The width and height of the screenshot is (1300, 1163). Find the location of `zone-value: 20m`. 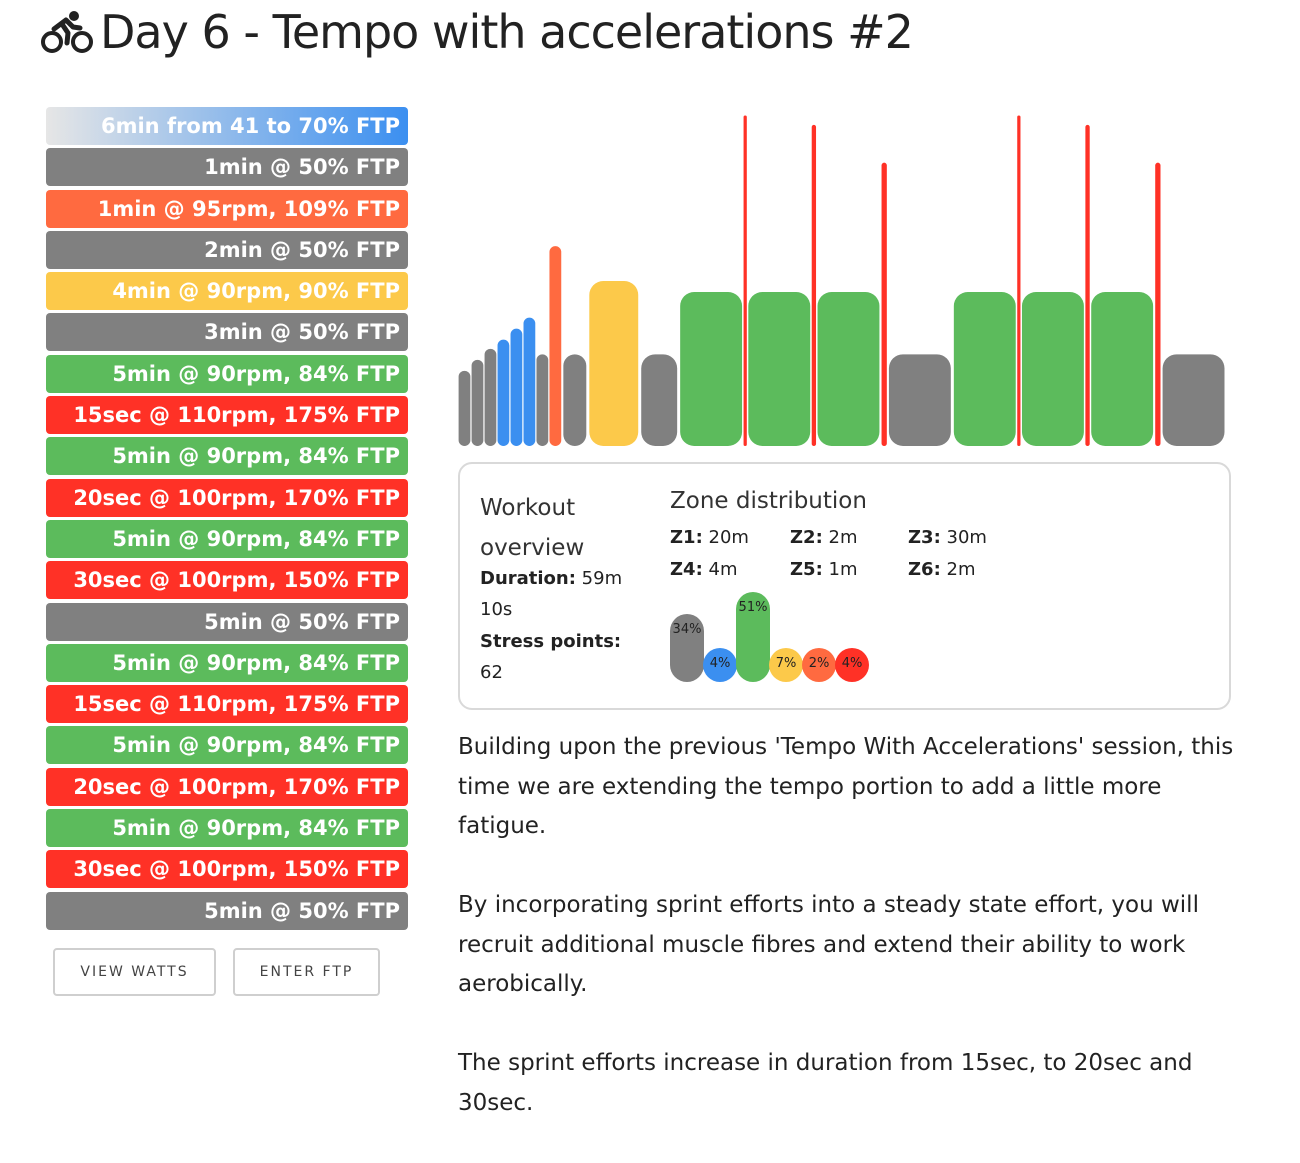

zone-value: 20m is located at coordinates (725, 537).